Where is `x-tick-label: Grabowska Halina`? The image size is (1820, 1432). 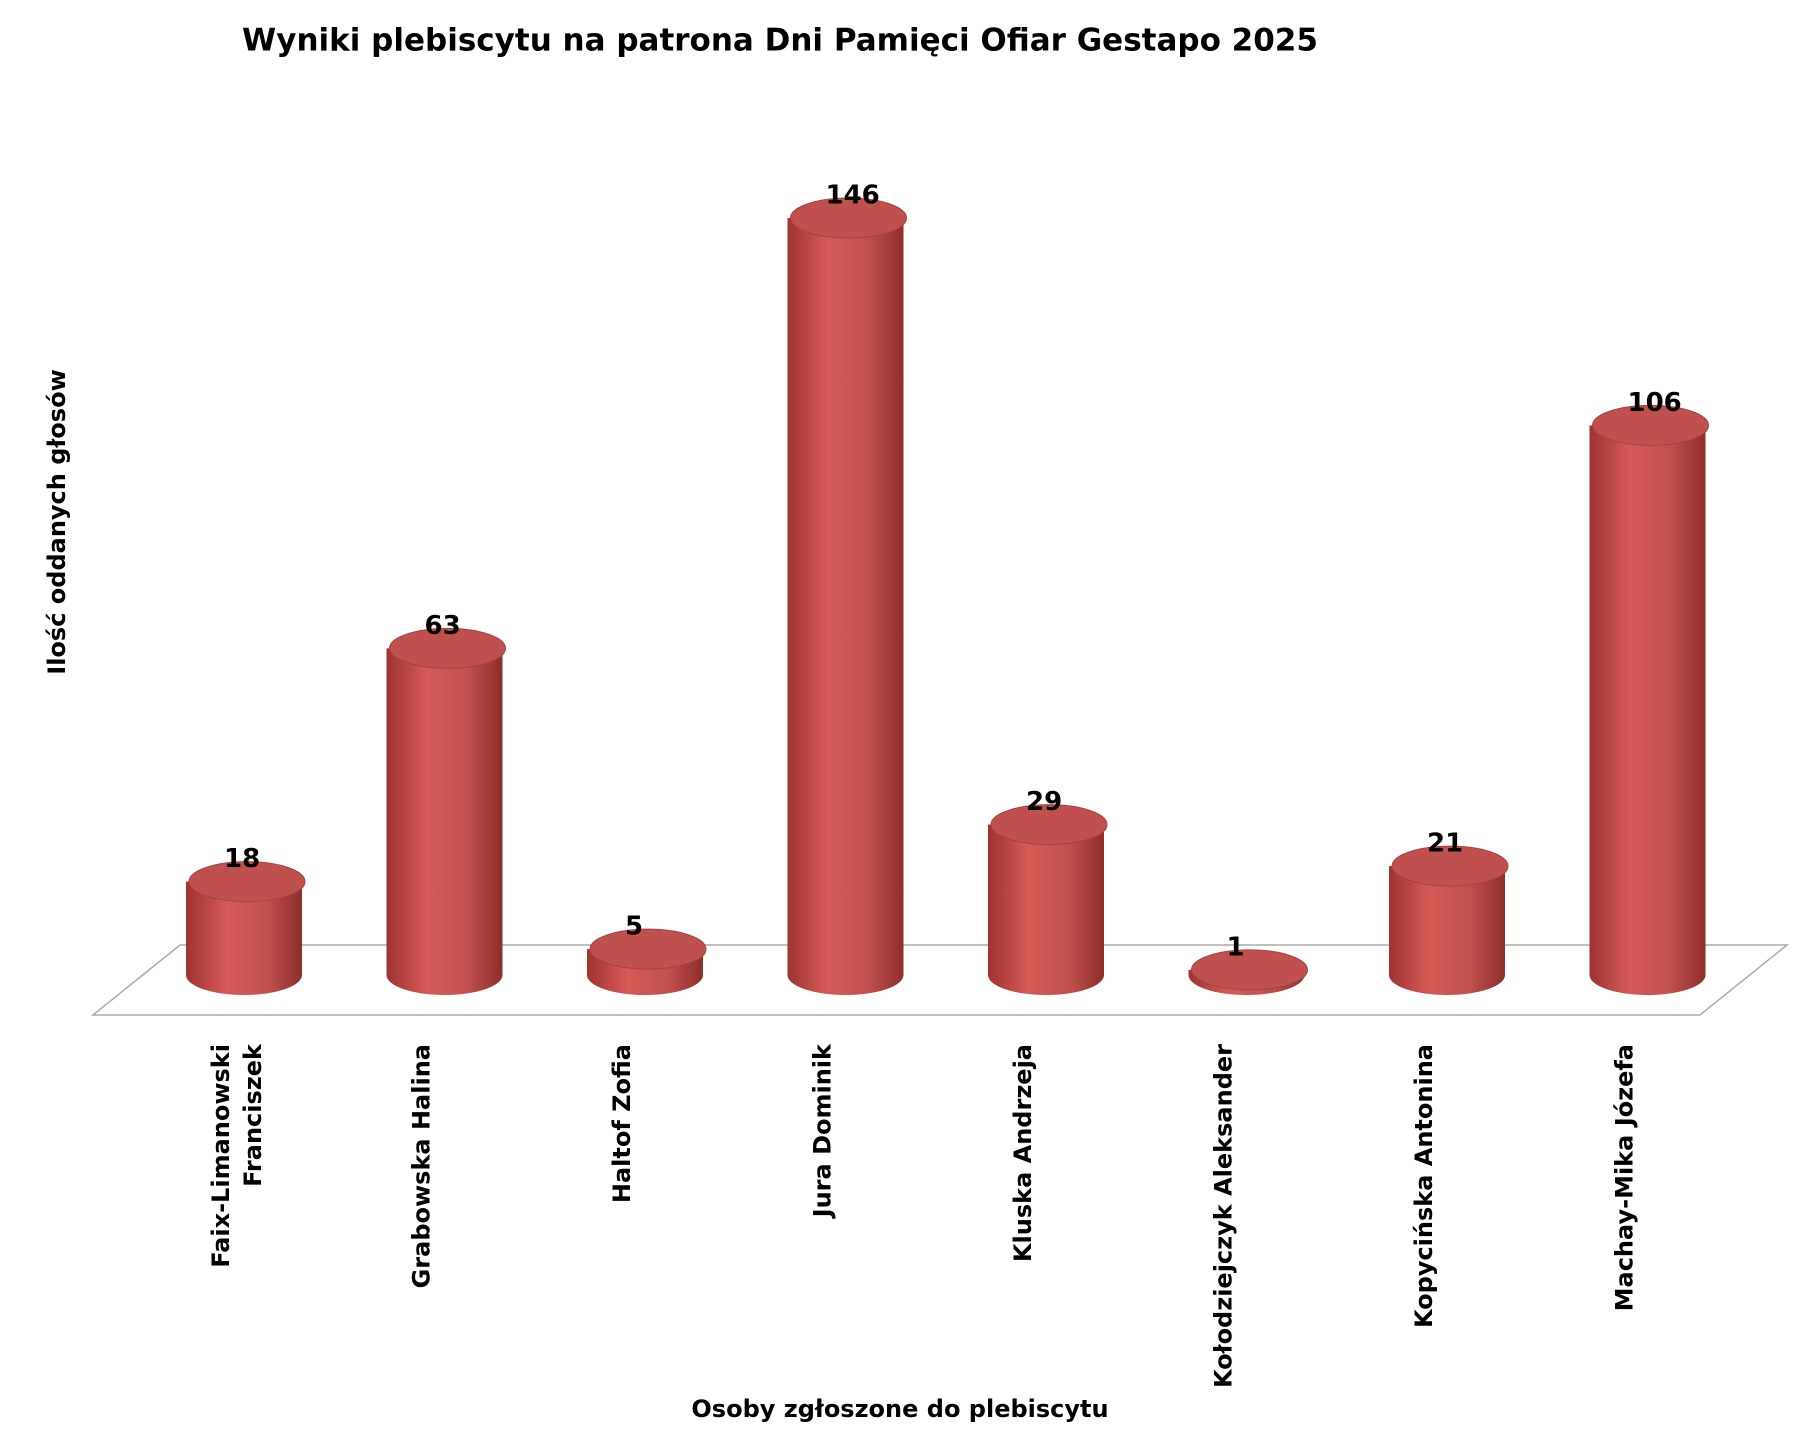
x-tick-label: Grabowska Halina is located at coordinates (422, 1166).